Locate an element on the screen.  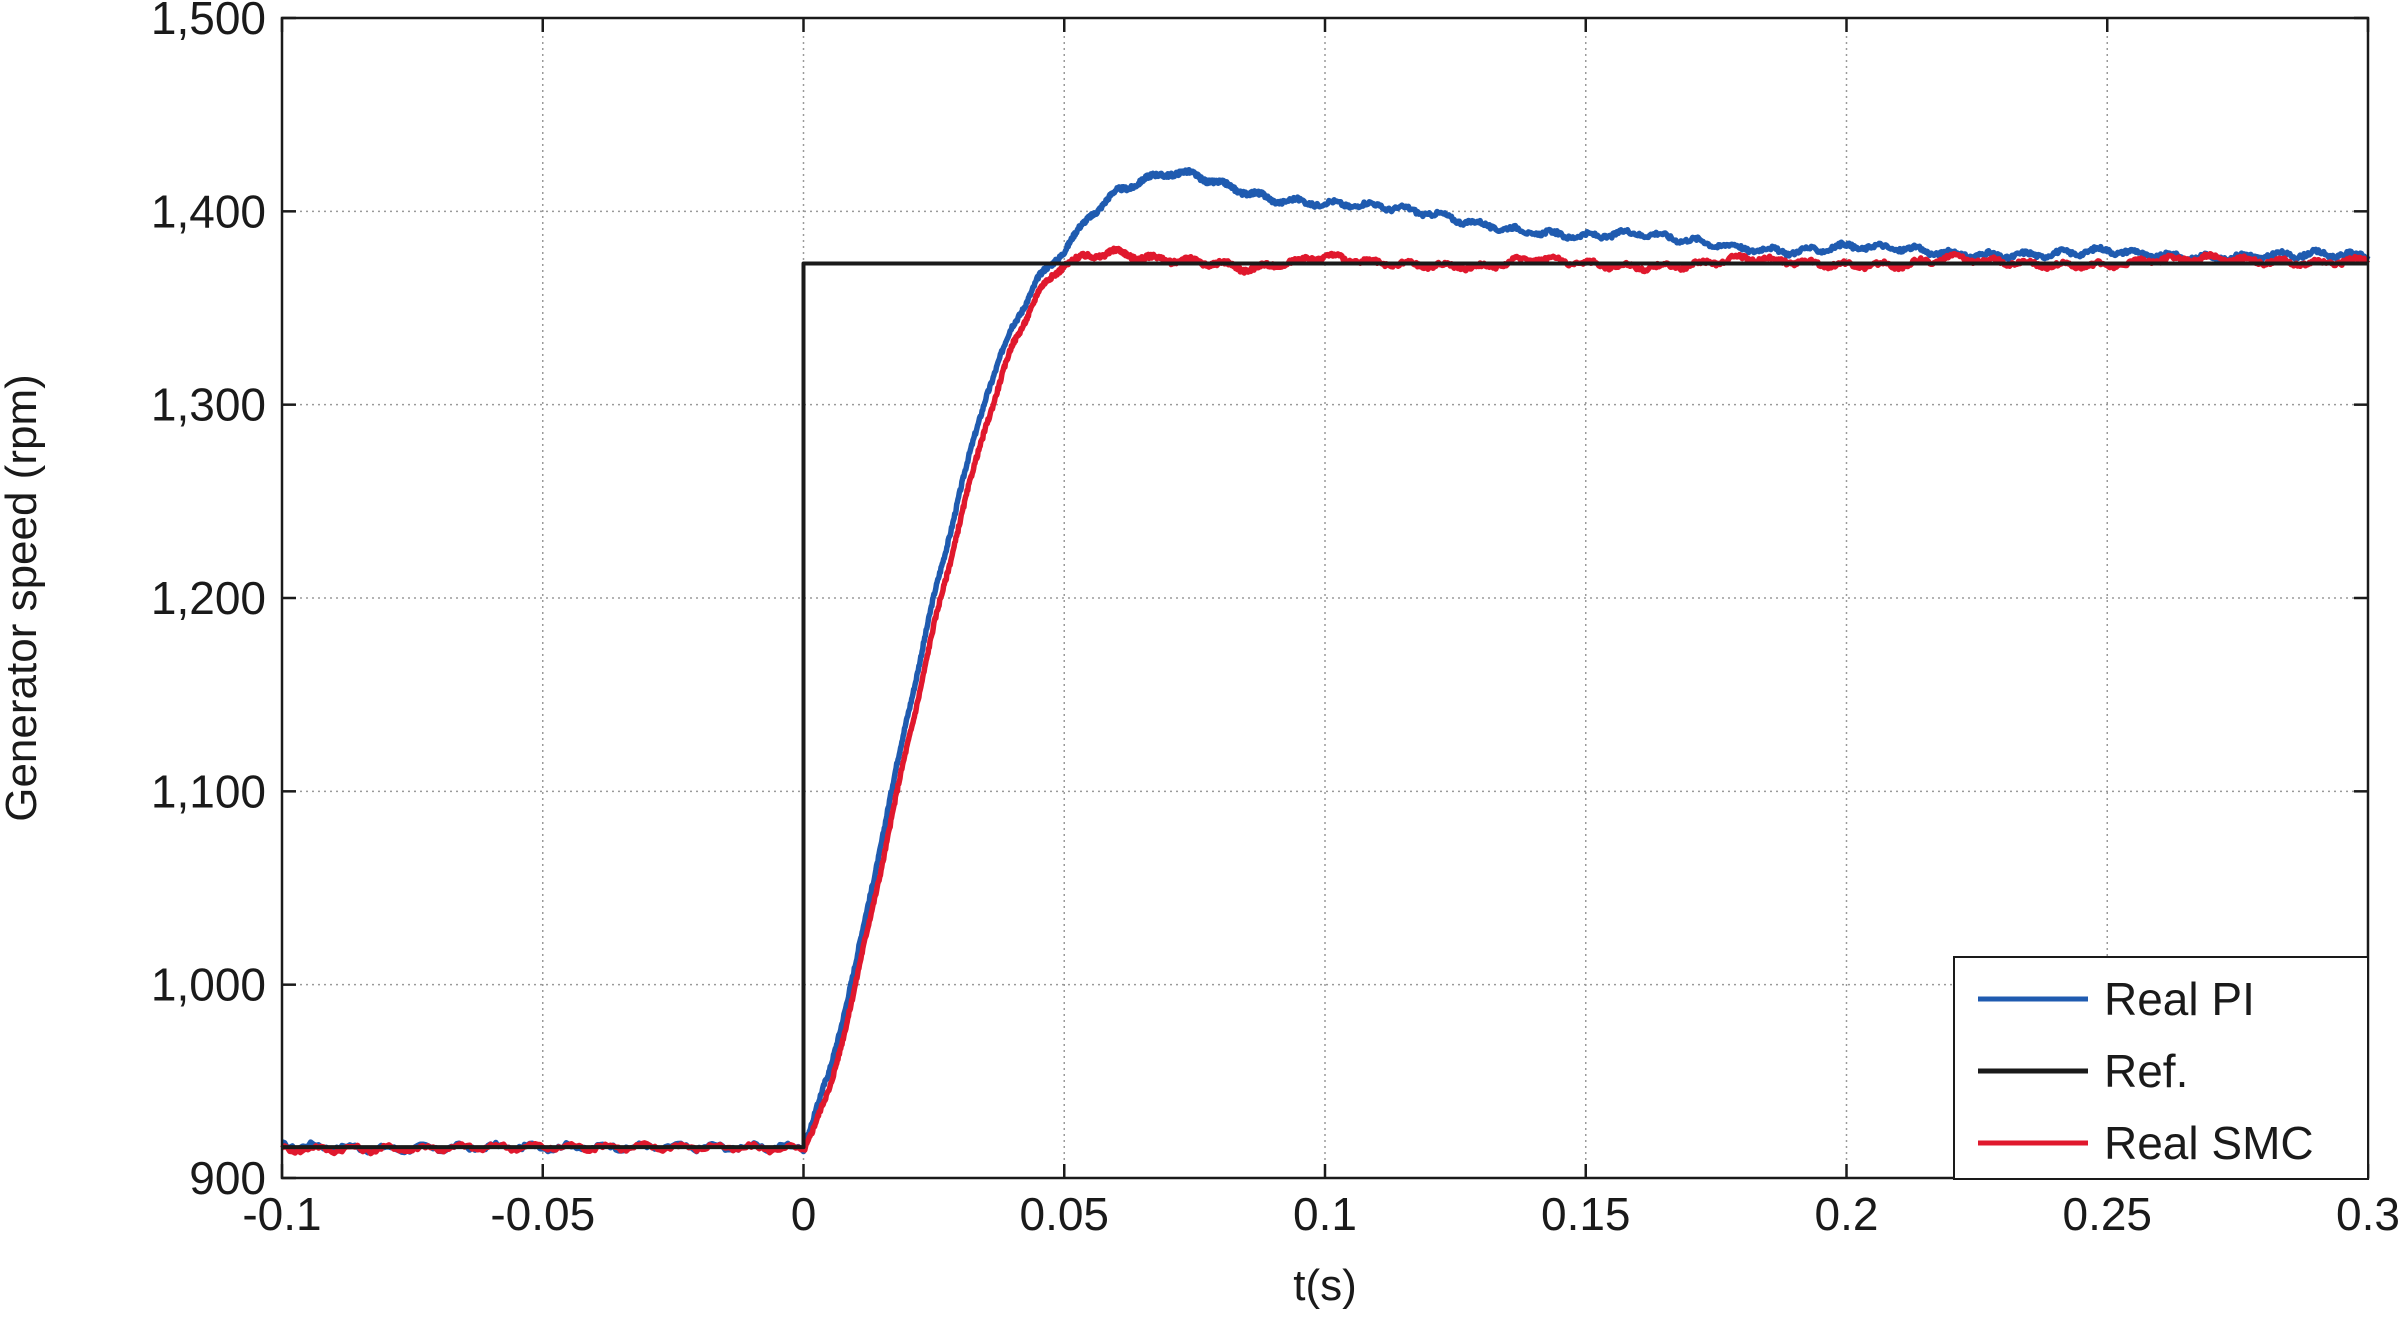
y-tick-label: 1,200 is located at coordinates (208, 598).